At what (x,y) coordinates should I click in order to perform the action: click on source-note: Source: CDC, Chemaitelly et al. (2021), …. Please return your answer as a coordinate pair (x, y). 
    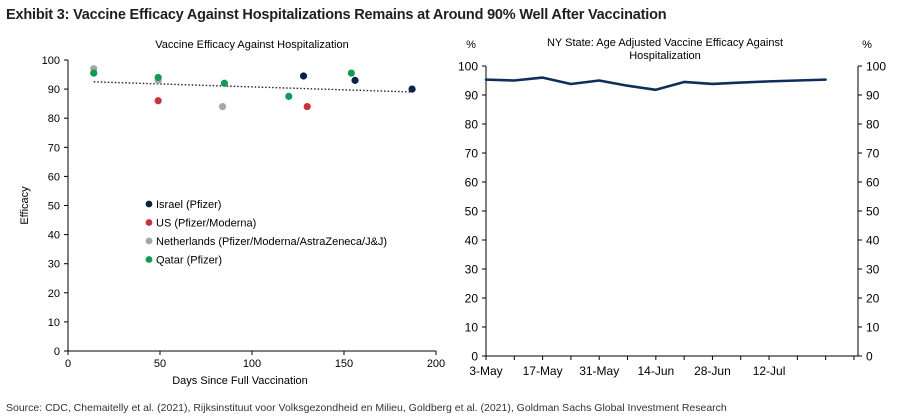
    Looking at the image, I should click on (366, 408).